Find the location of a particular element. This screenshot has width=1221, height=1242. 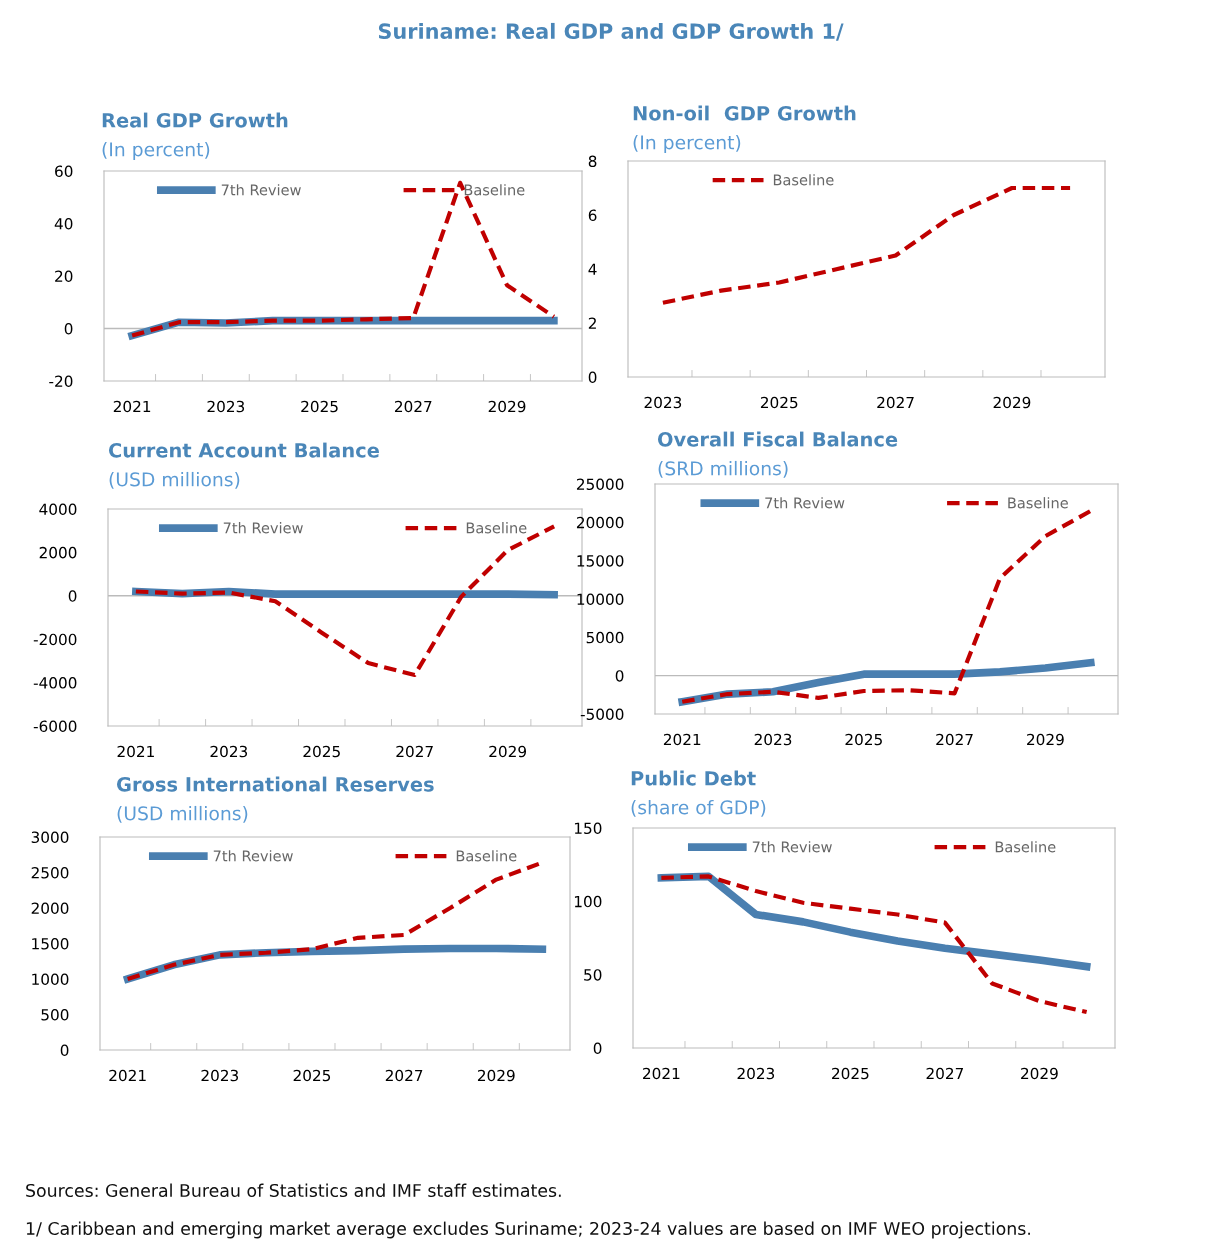

y-tick-label: 2 is located at coordinates (592, 323).